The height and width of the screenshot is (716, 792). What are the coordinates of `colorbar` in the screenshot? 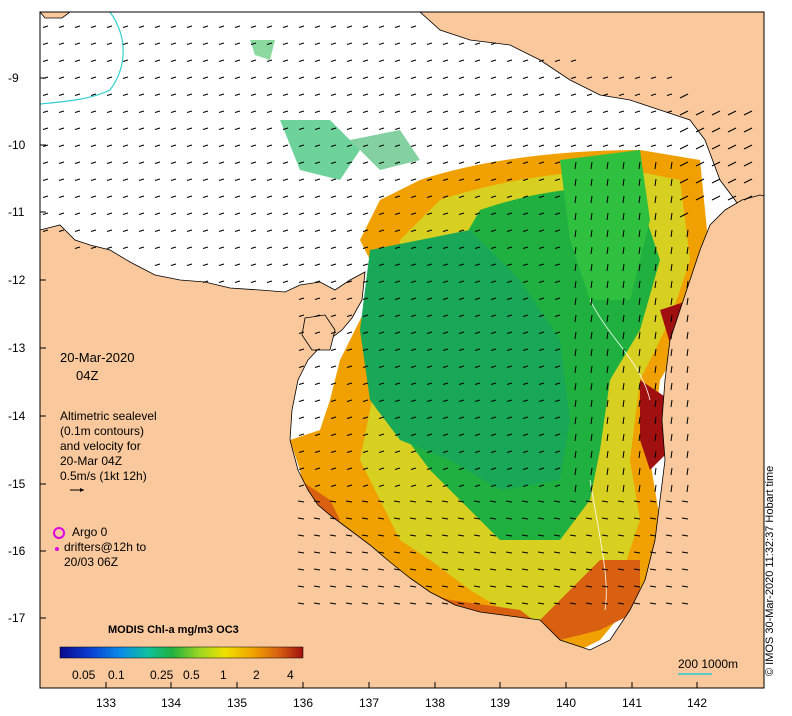 It's located at (181, 652).